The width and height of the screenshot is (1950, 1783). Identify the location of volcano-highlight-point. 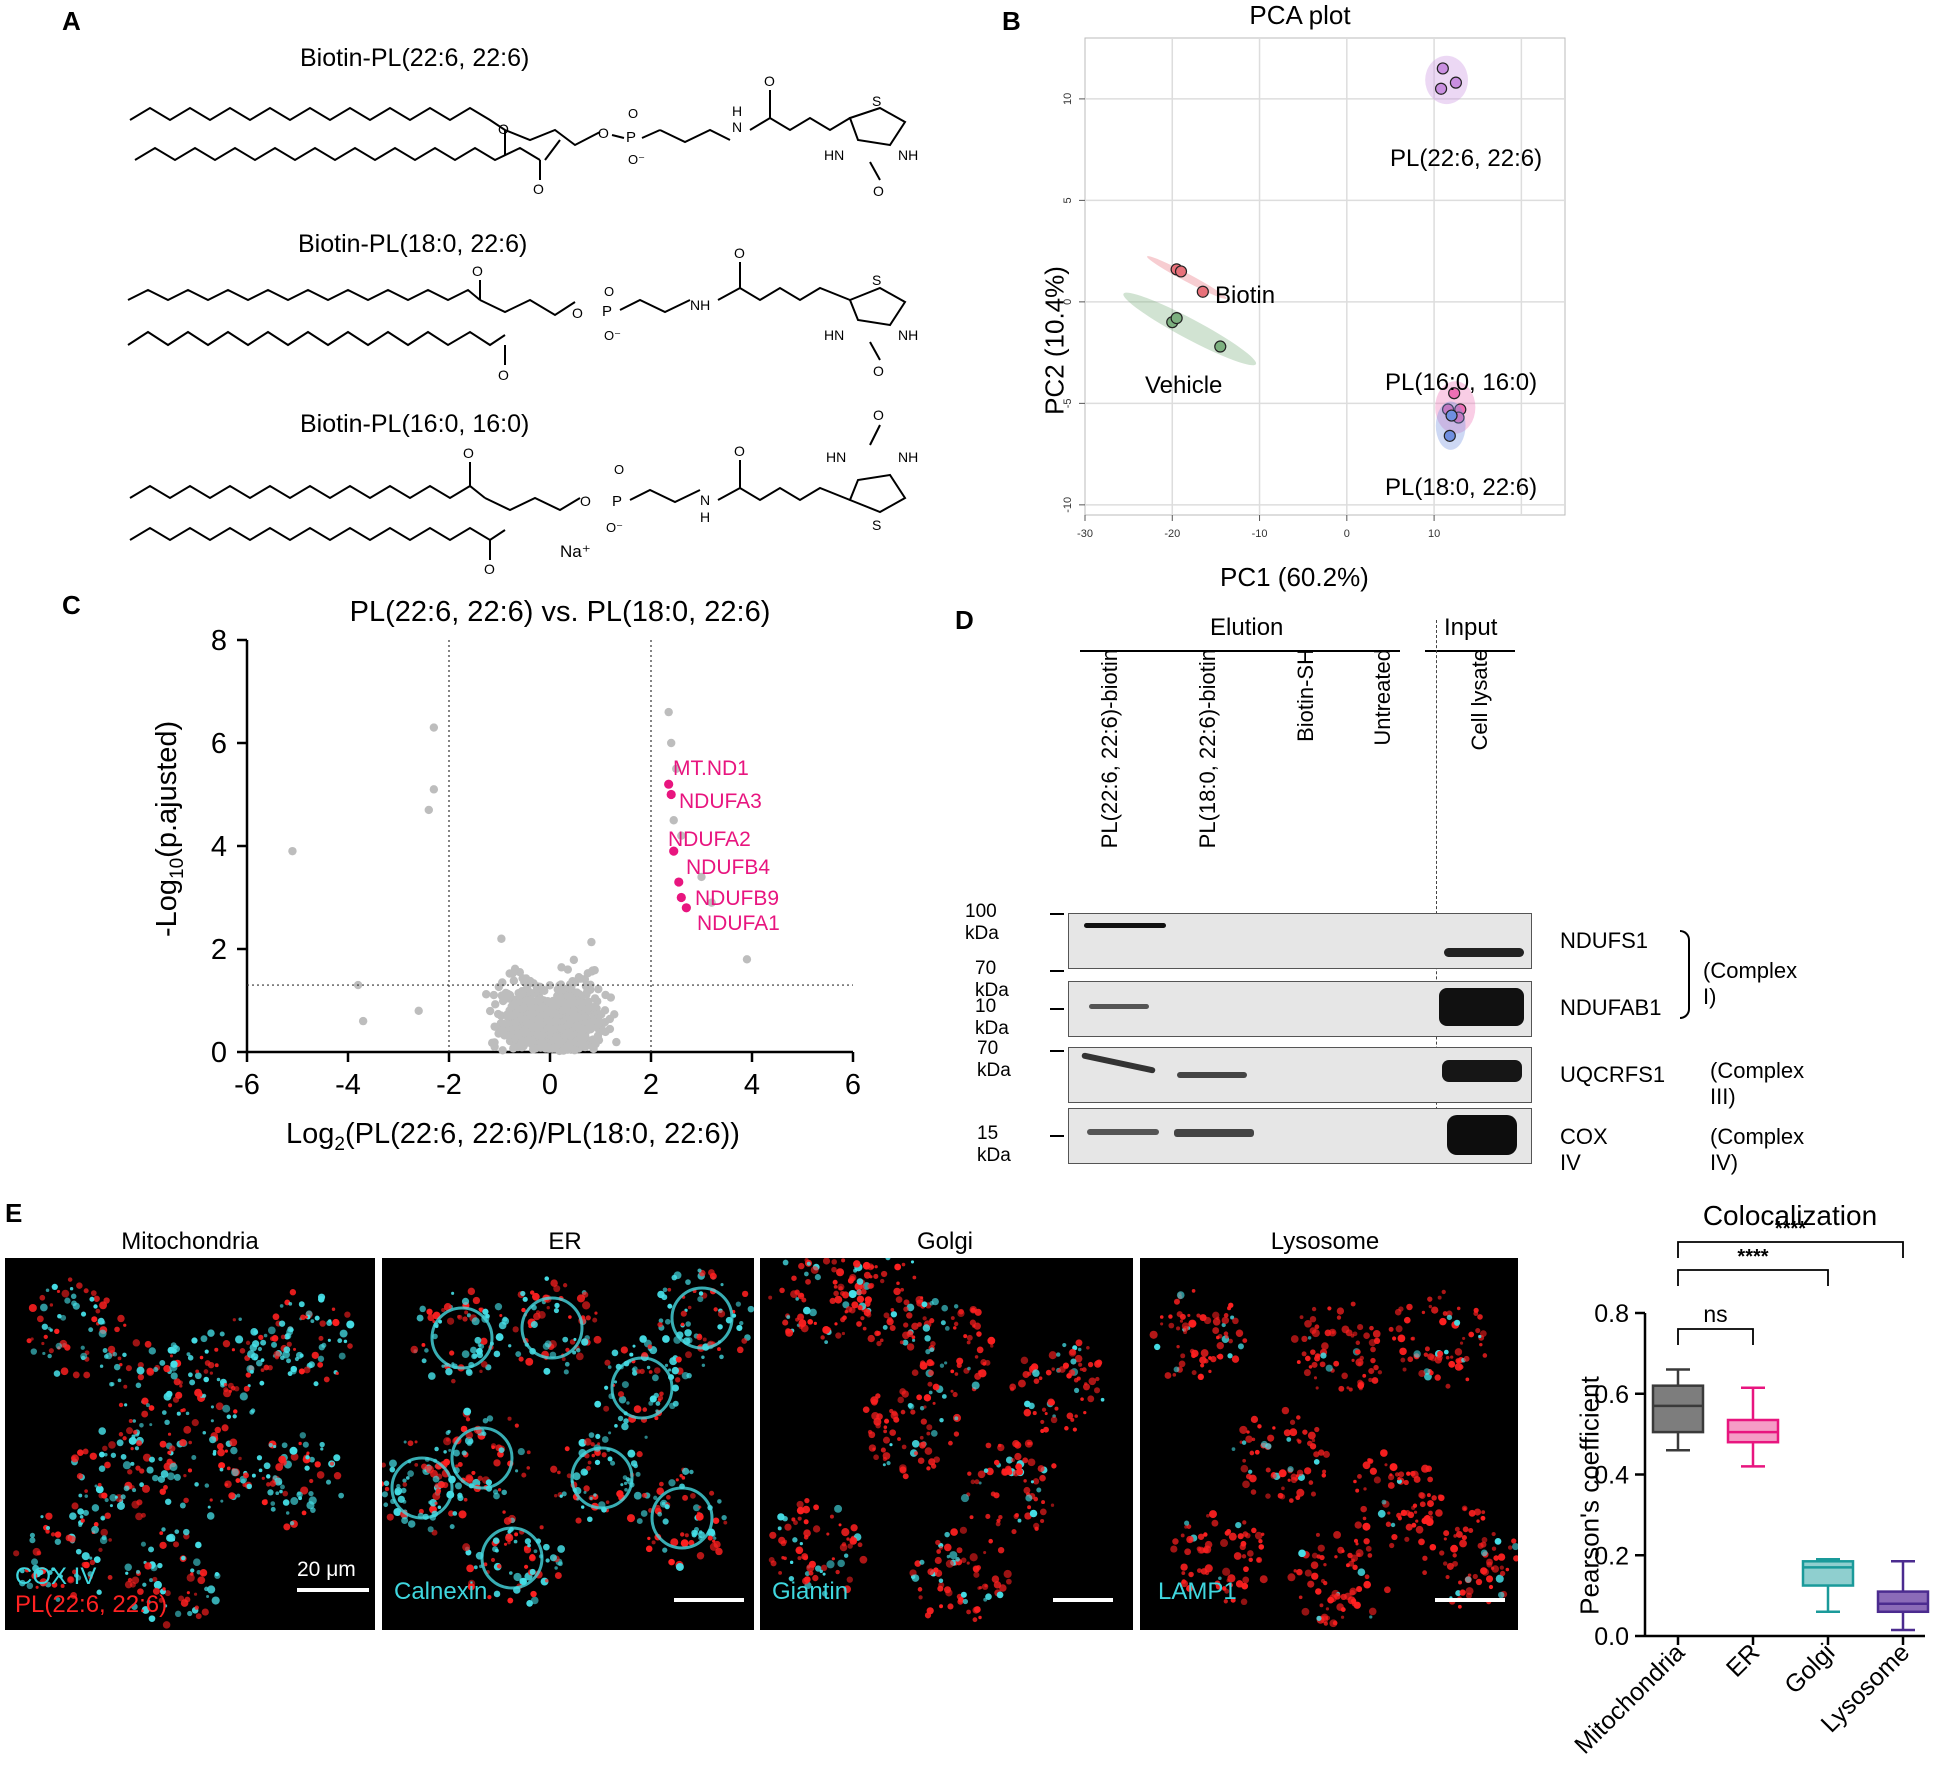
(674, 851).